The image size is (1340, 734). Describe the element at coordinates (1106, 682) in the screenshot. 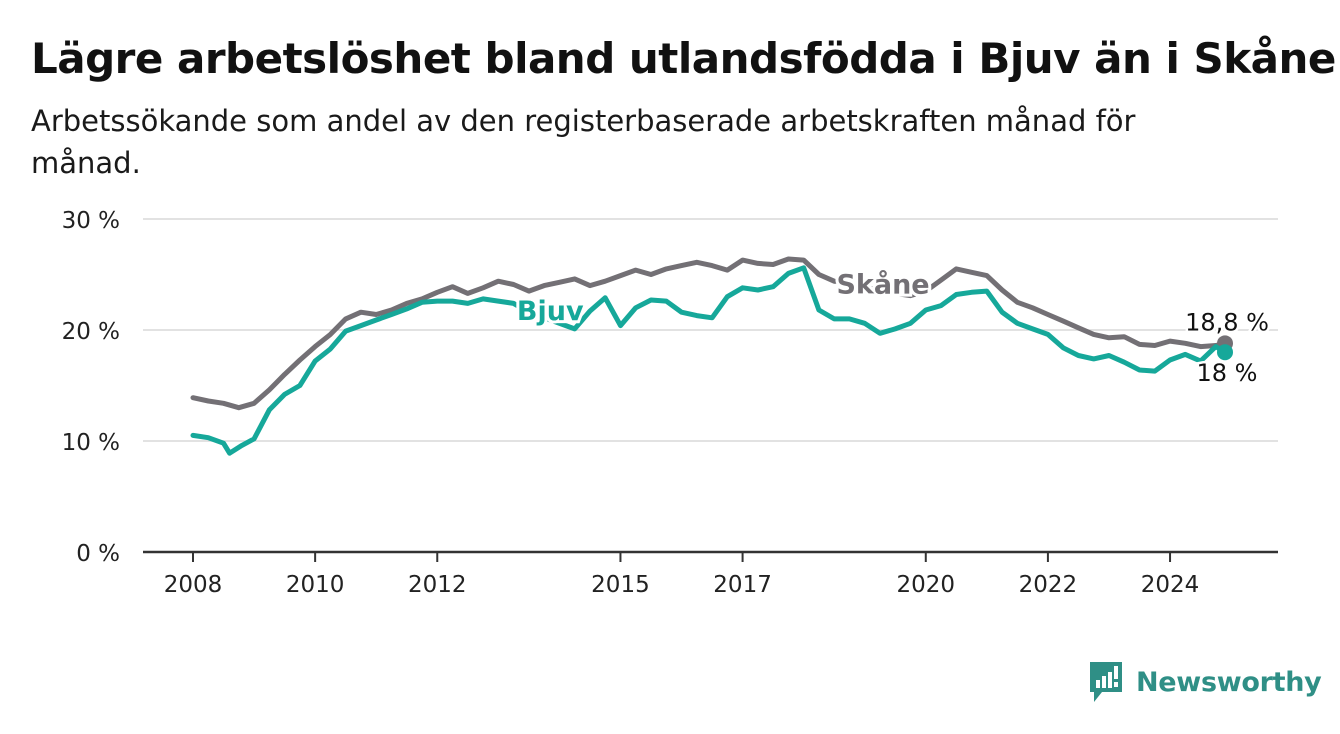

I see `newsworthy-logo-icon` at that location.